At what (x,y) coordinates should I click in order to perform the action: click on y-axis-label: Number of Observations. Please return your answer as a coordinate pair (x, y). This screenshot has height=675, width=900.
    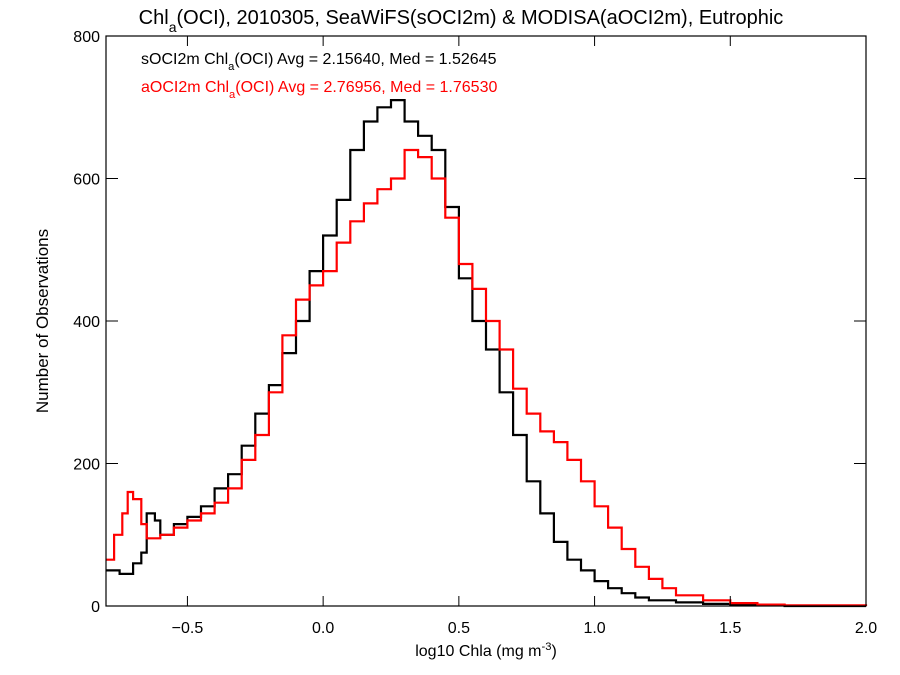
    Looking at the image, I should click on (42, 321).